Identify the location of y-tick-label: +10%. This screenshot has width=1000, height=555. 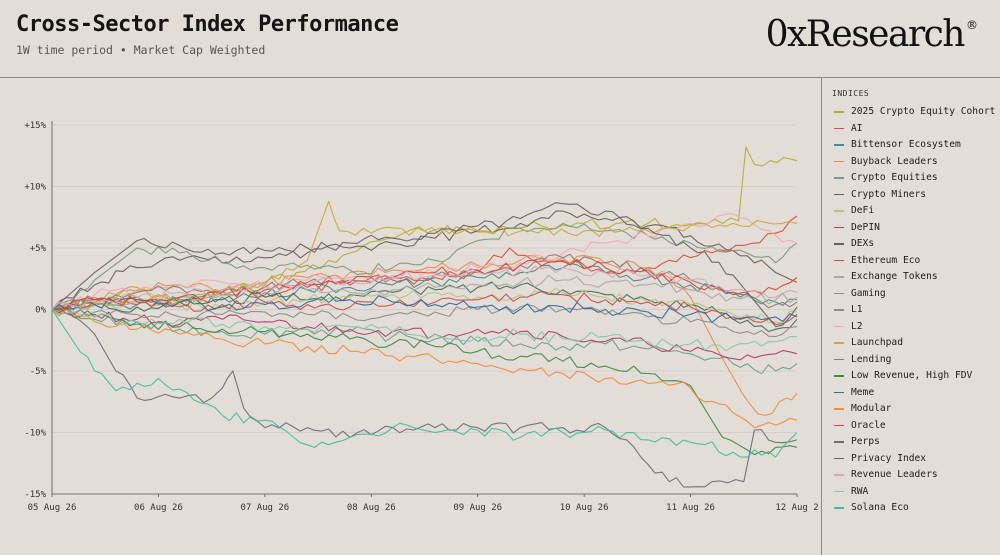
(35, 188).